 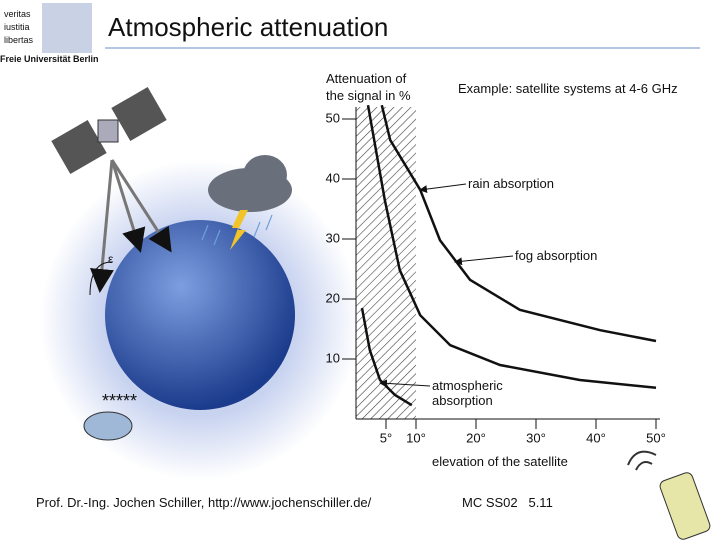 What do you see at coordinates (500, 461) in the screenshot?
I see `x-axis-label: elevation of the satellite` at bounding box center [500, 461].